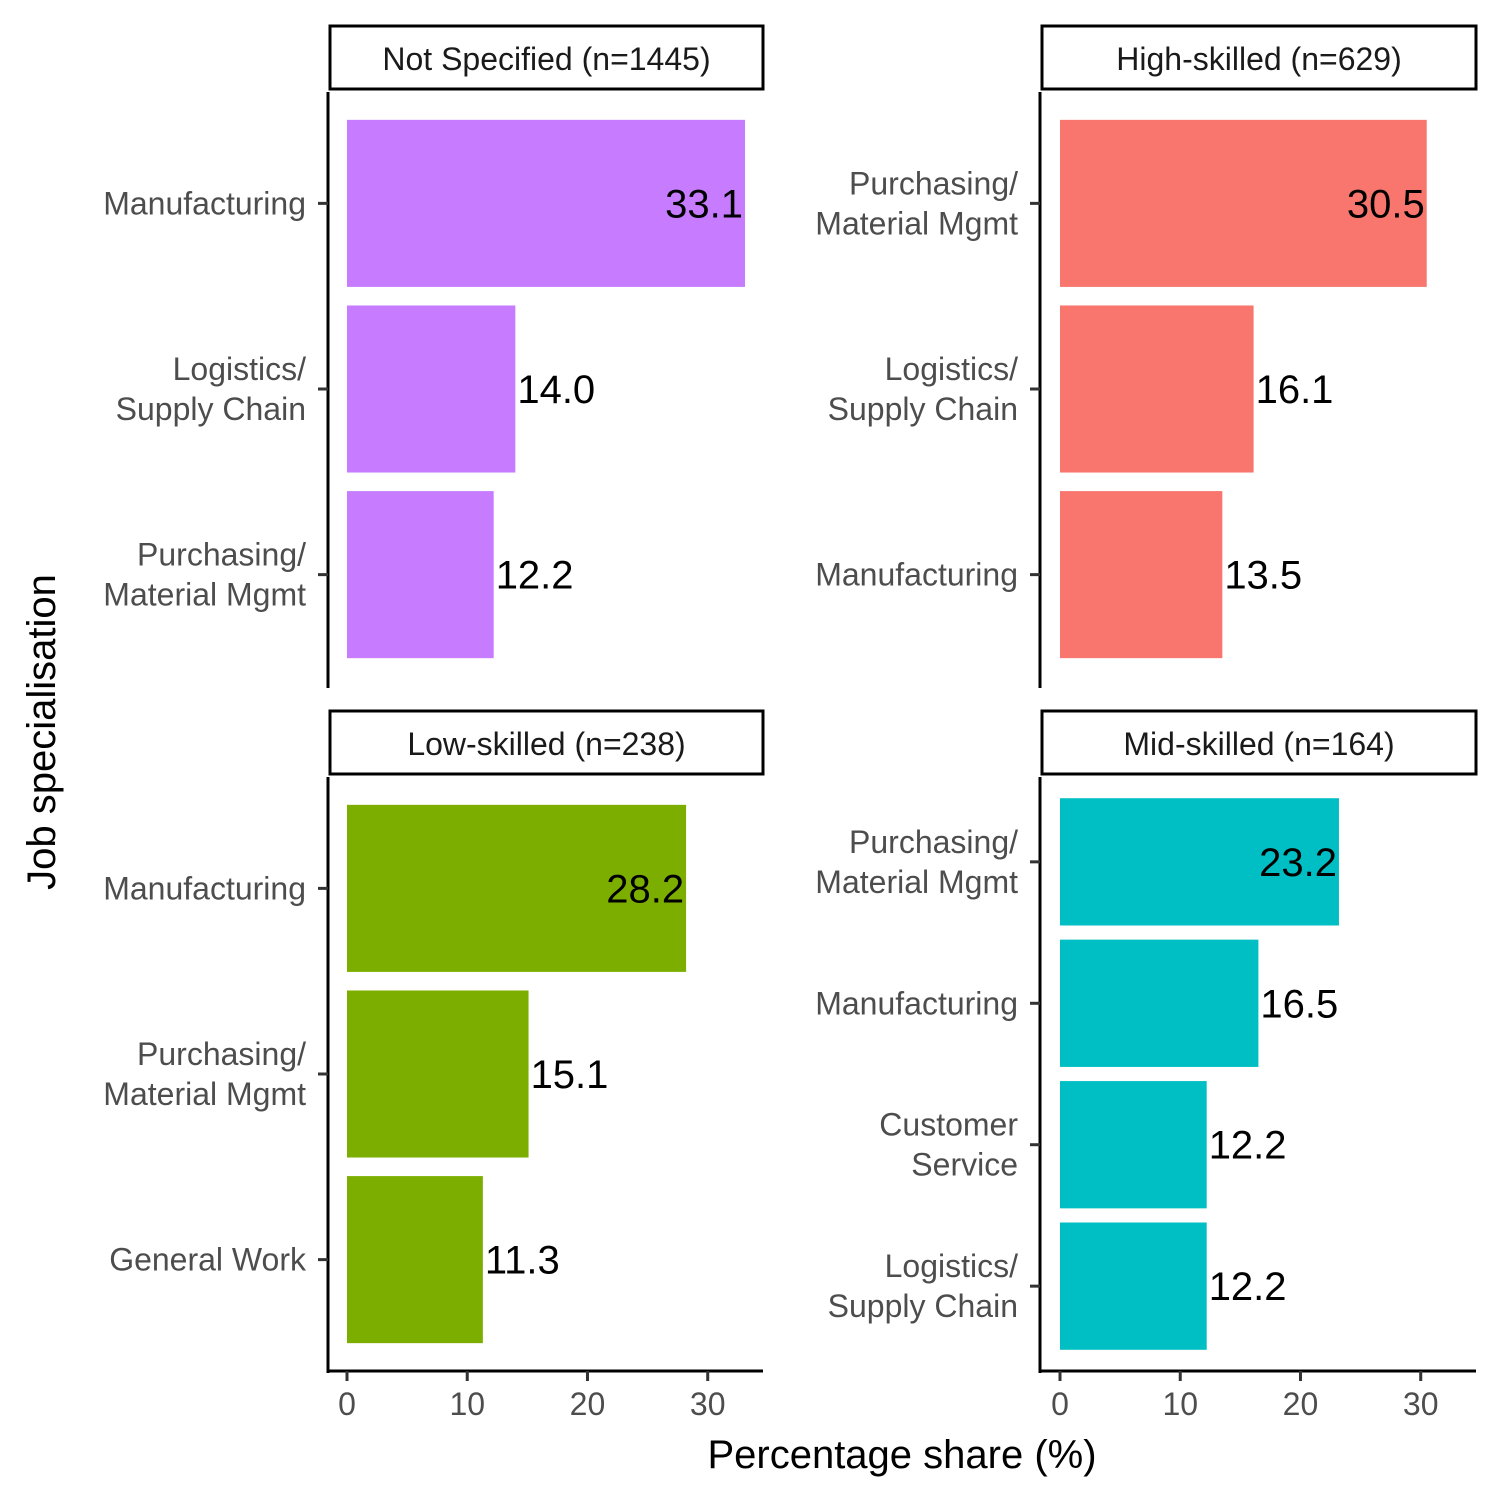 The height and width of the screenshot is (1505, 1500). What do you see at coordinates (522, 1261) in the screenshot?
I see `data-label: 11.3` at bounding box center [522, 1261].